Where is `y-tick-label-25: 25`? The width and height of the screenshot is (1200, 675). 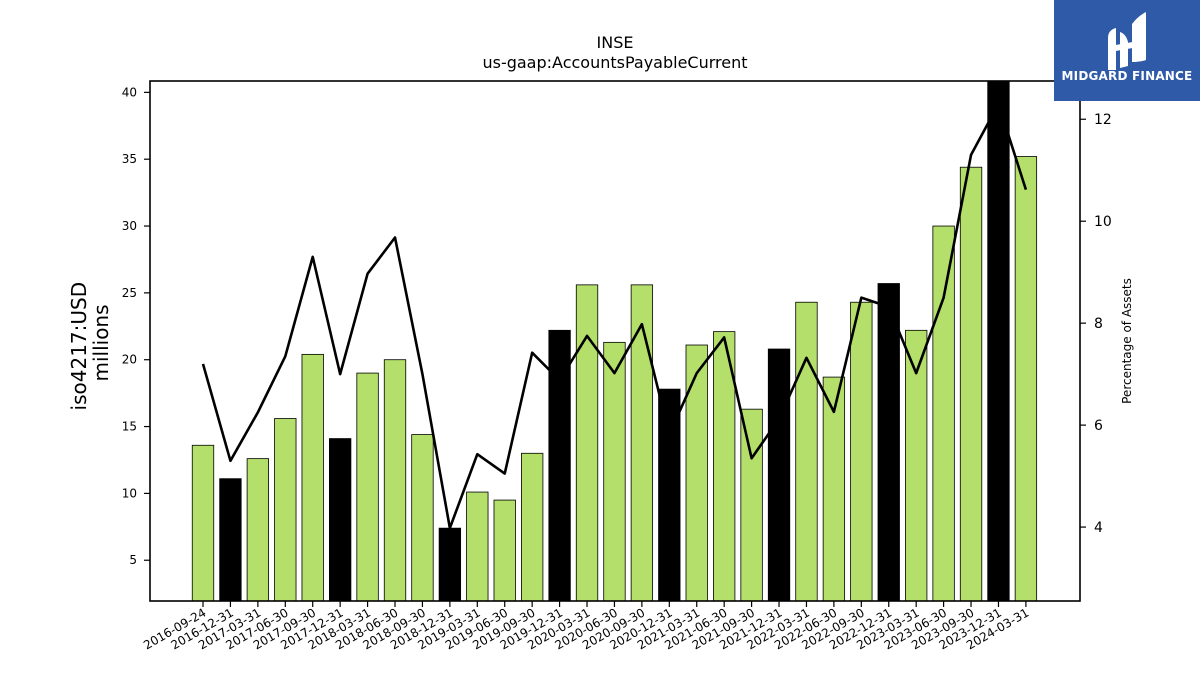 y-tick-label-25: 25 is located at coordinates (129, 293).